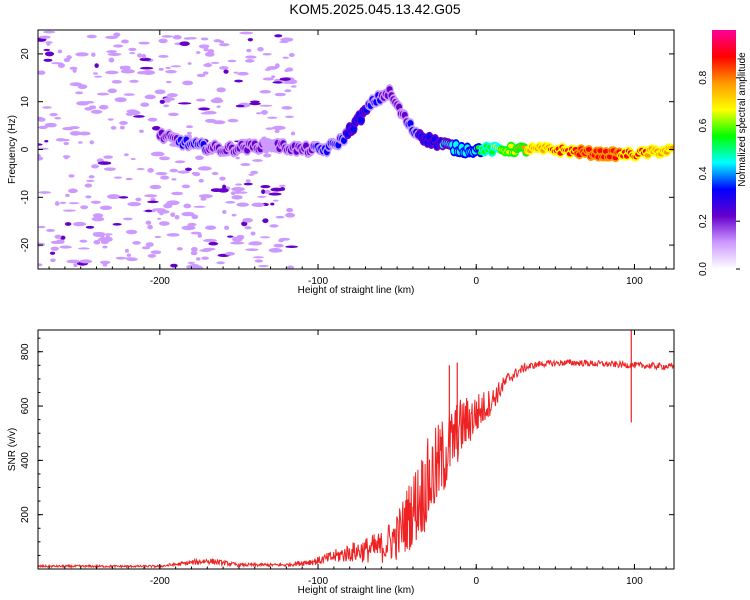 The width and height of the screenshot is (750, 600). I want to click on spectrogram-x-tick-label: -100, so click(318, 281).